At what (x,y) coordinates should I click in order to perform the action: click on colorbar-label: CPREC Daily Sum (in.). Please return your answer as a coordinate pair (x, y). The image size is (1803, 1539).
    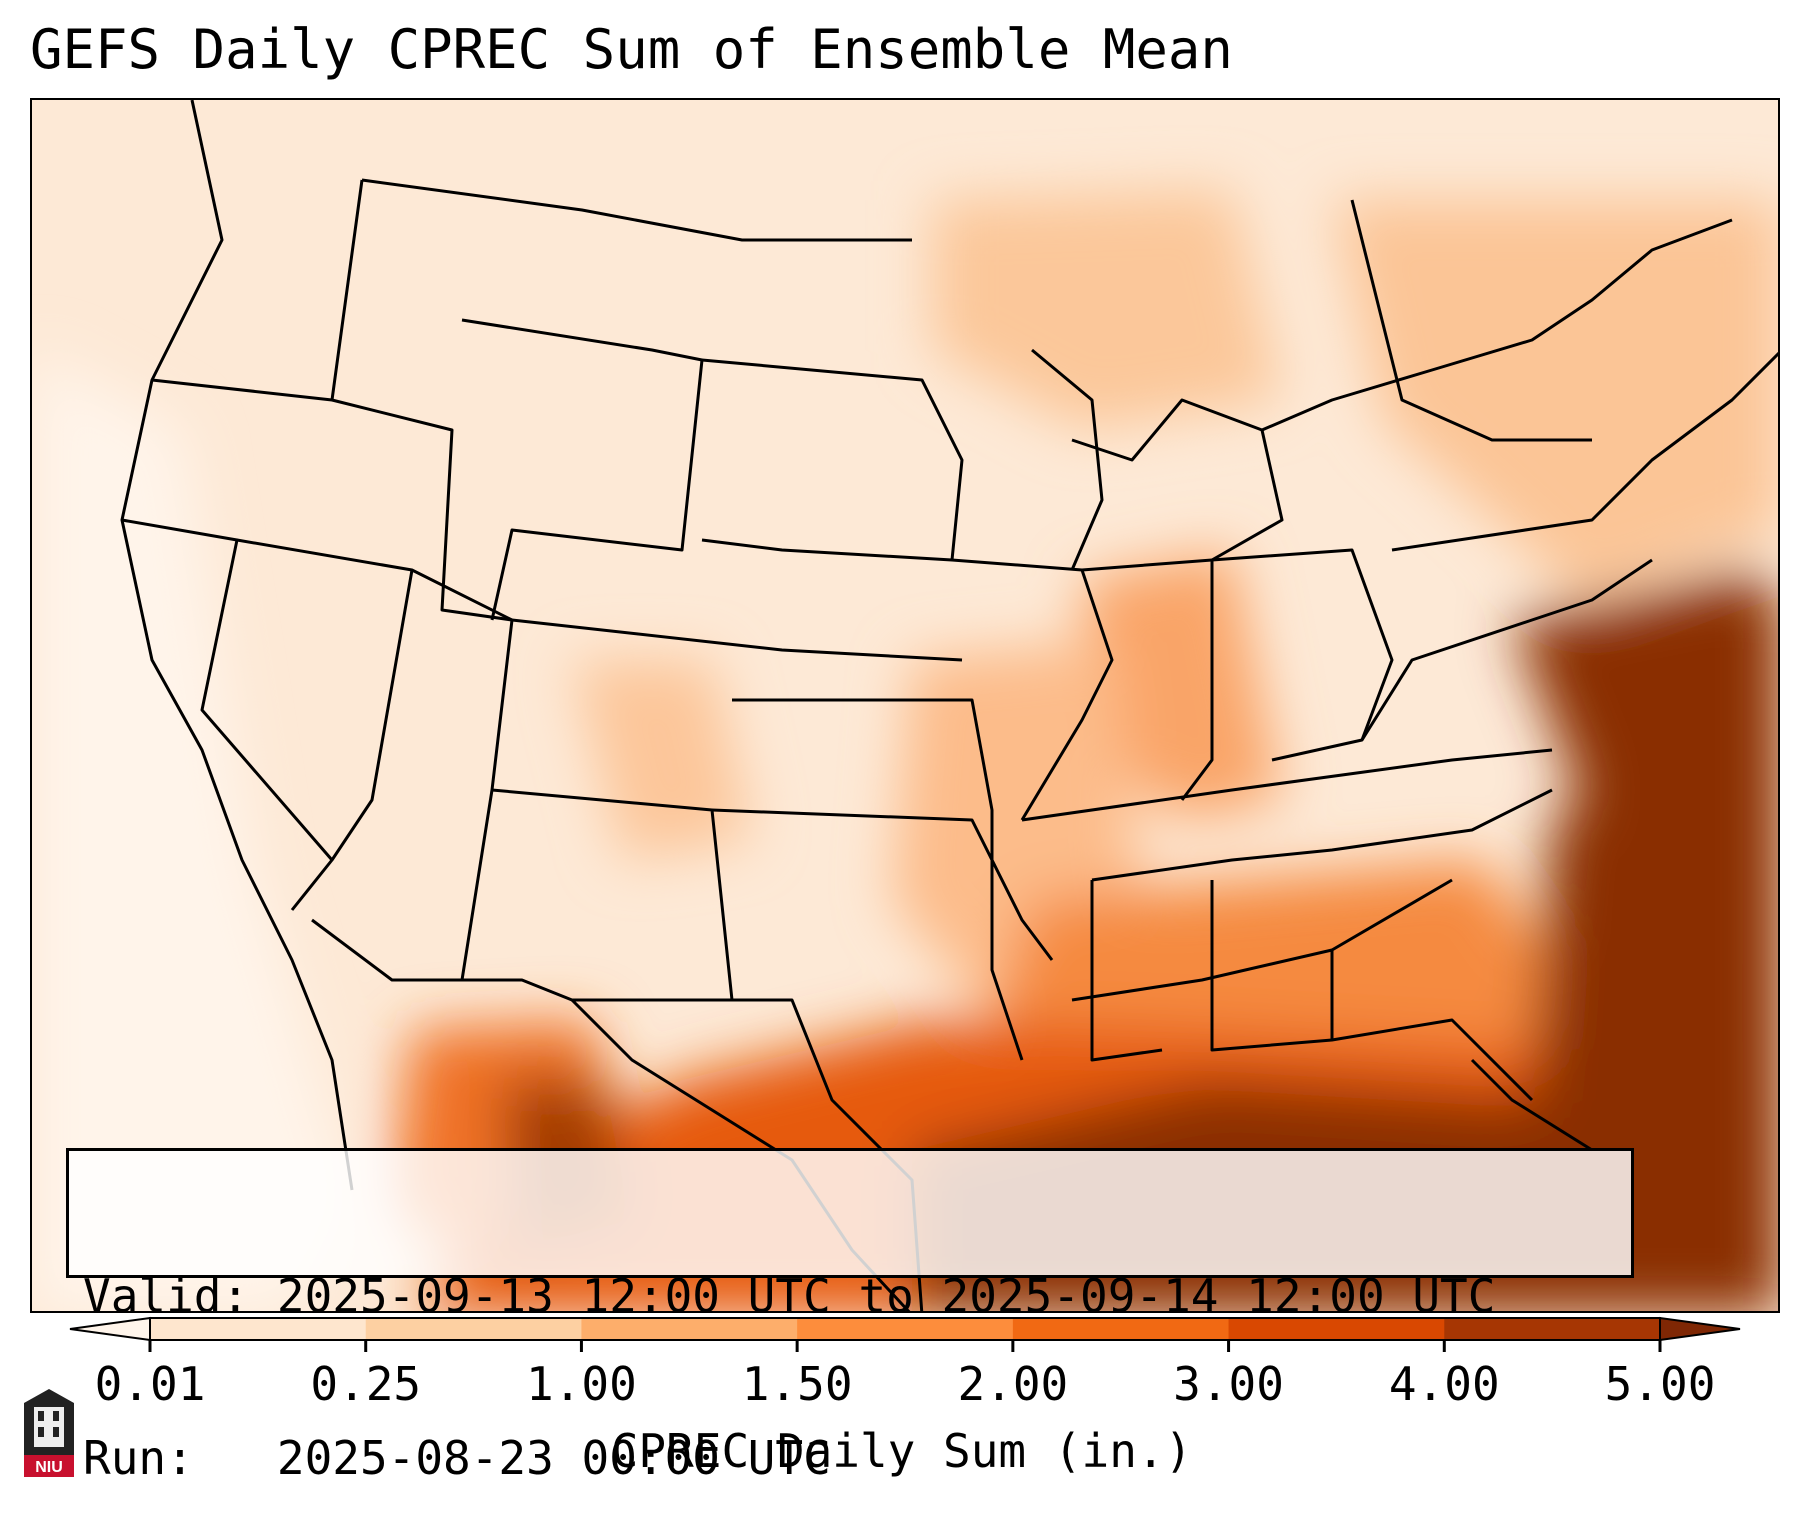
    Looking at the image, I should click on (901, 1451).